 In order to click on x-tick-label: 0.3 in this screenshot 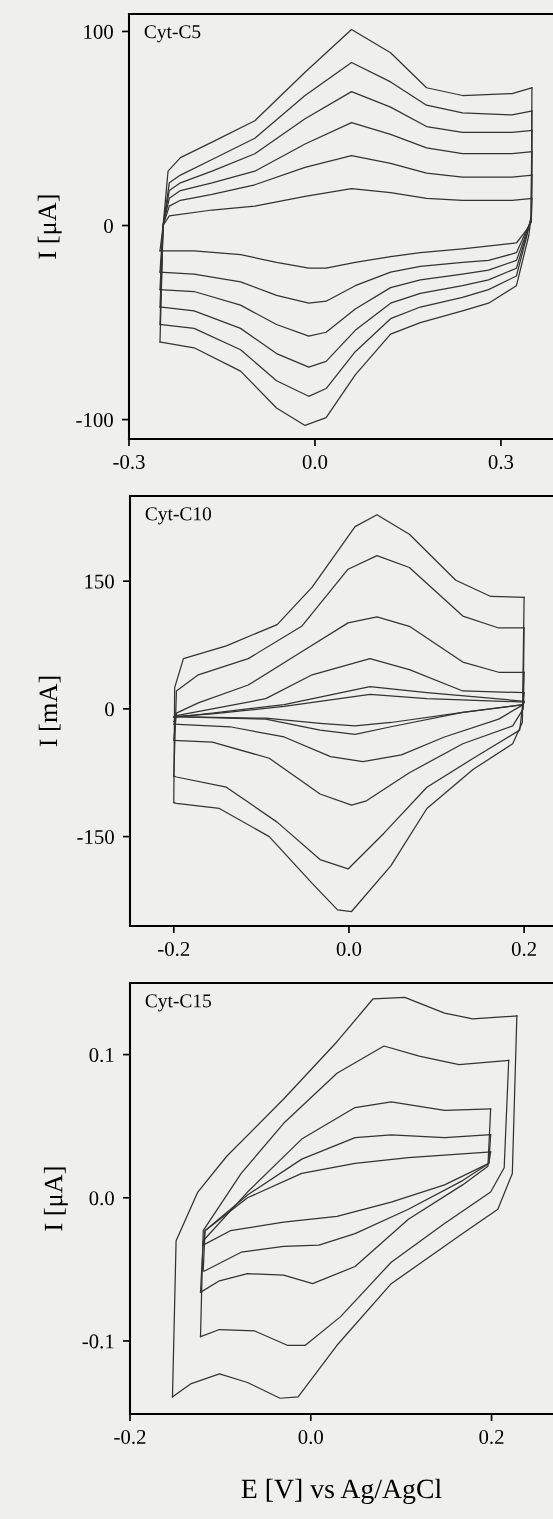, I will do `click(501, 462)`.